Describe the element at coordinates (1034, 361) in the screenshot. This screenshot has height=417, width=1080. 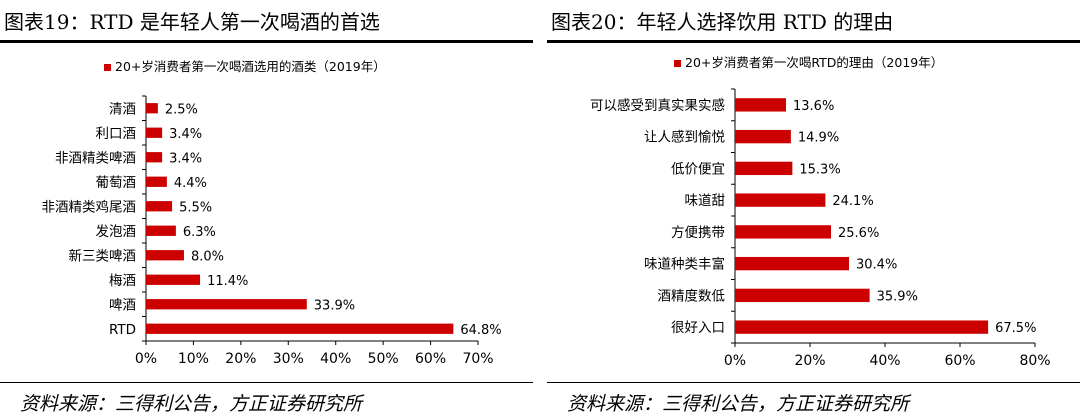
I see `x-tick-label: 80%` at that location.